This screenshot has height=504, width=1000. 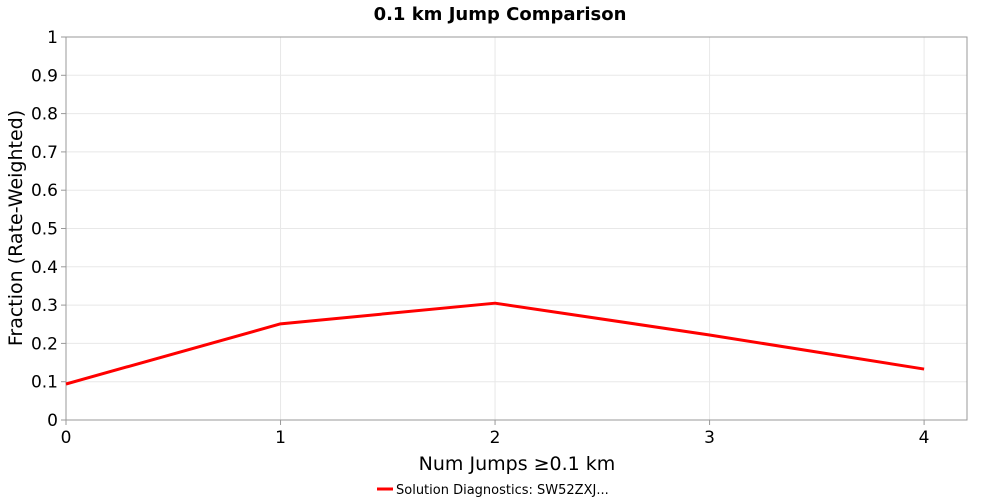 I want to click on chart-title: 0.1 km Jump Comparison, so click(x=500, y=14).